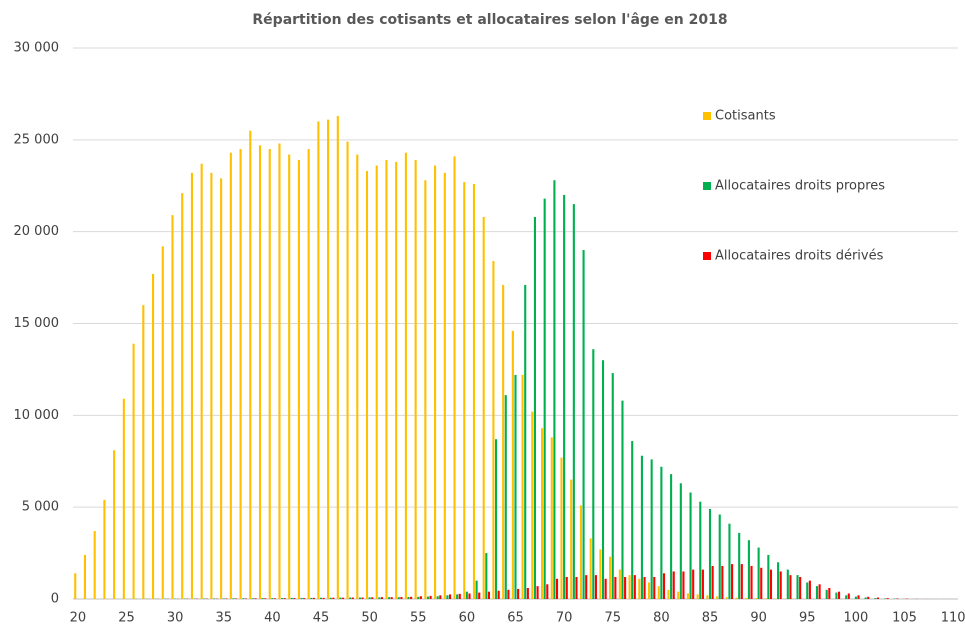 This screenshot has width=965, height=632. What do you see at coordinates (78, 618) in the screenshot?
I see `x-tick-label: 20` at bounding box center [78, 618].